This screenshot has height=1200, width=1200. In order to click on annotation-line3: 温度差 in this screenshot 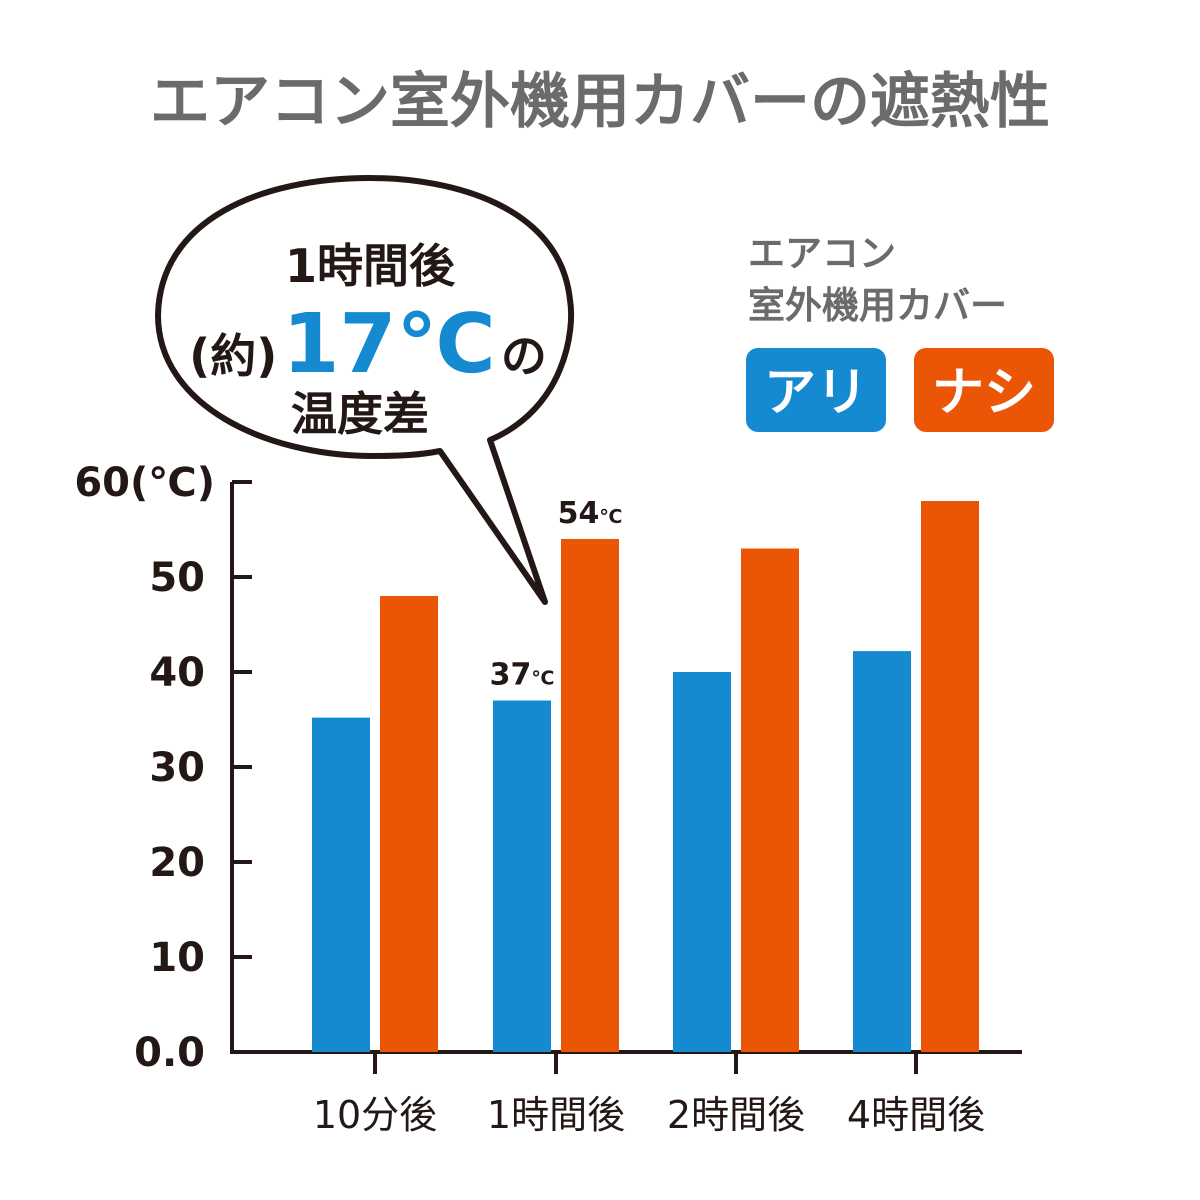, I will do `click(360, 414)`.